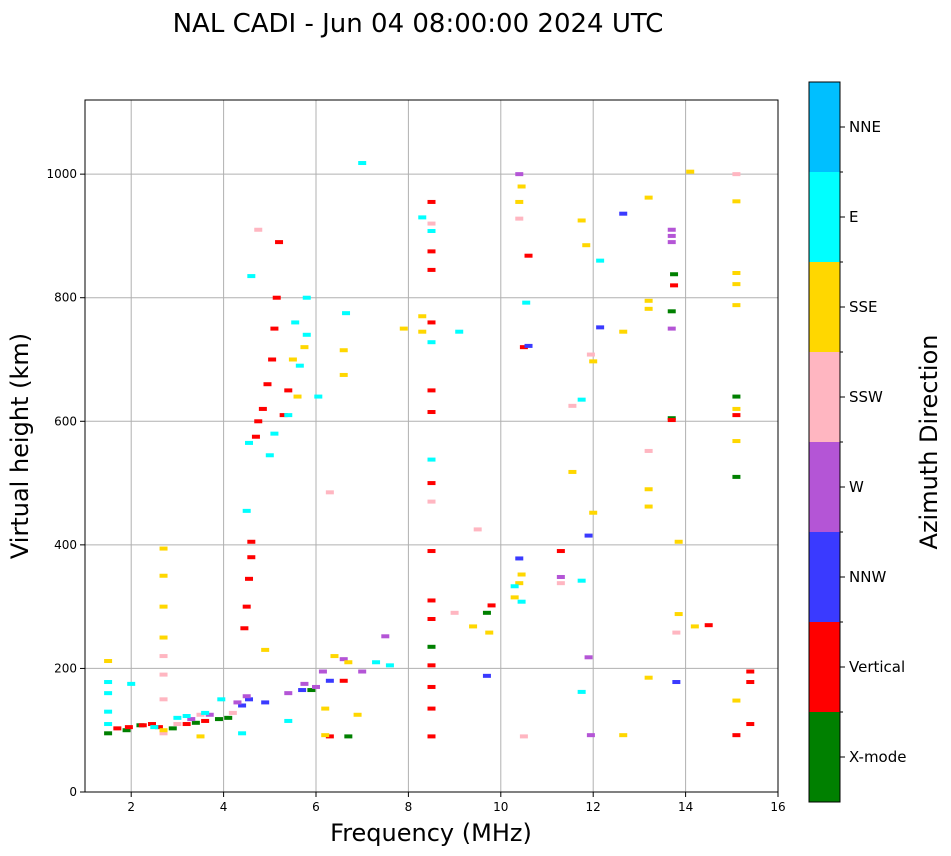  I want to click on x-tick-label: 12, so click(593, 807).